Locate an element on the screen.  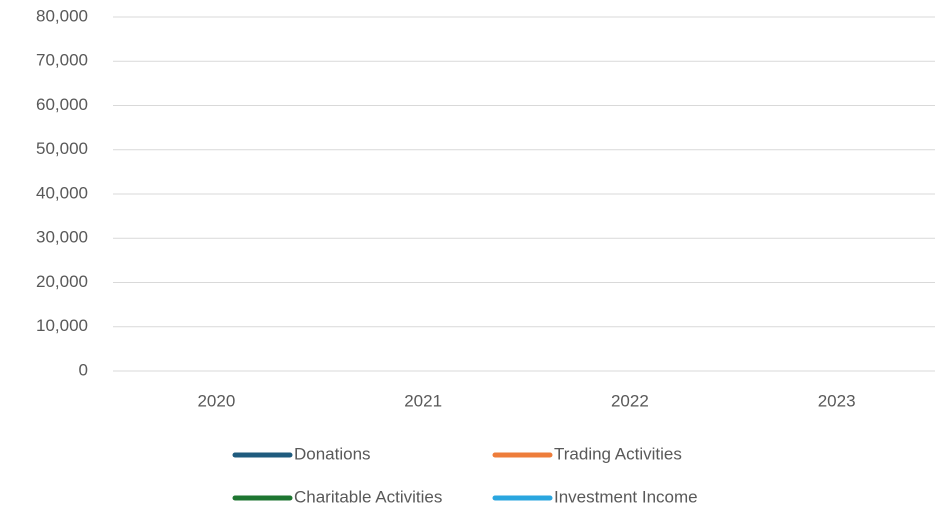
y-tick-label: 30,000 is located at coordinates (62, 237).